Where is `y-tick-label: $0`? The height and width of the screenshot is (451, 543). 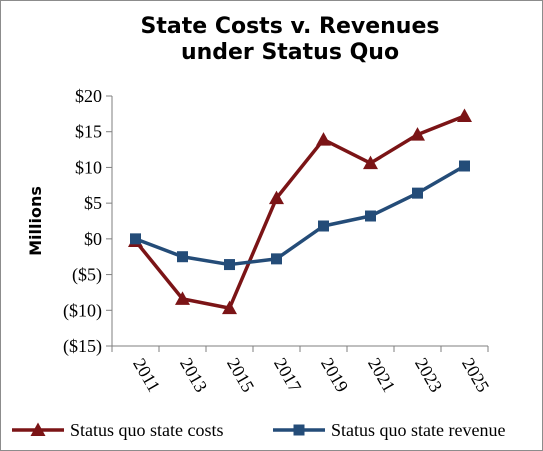 y-tick-label: $0 is located at coordinates (93, 239).